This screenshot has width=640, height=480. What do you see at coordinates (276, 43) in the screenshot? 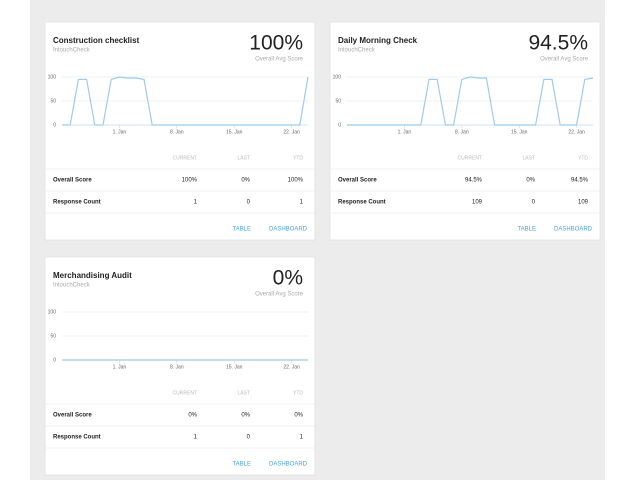
I see `score: 100%` at bounding box center [276, 43].